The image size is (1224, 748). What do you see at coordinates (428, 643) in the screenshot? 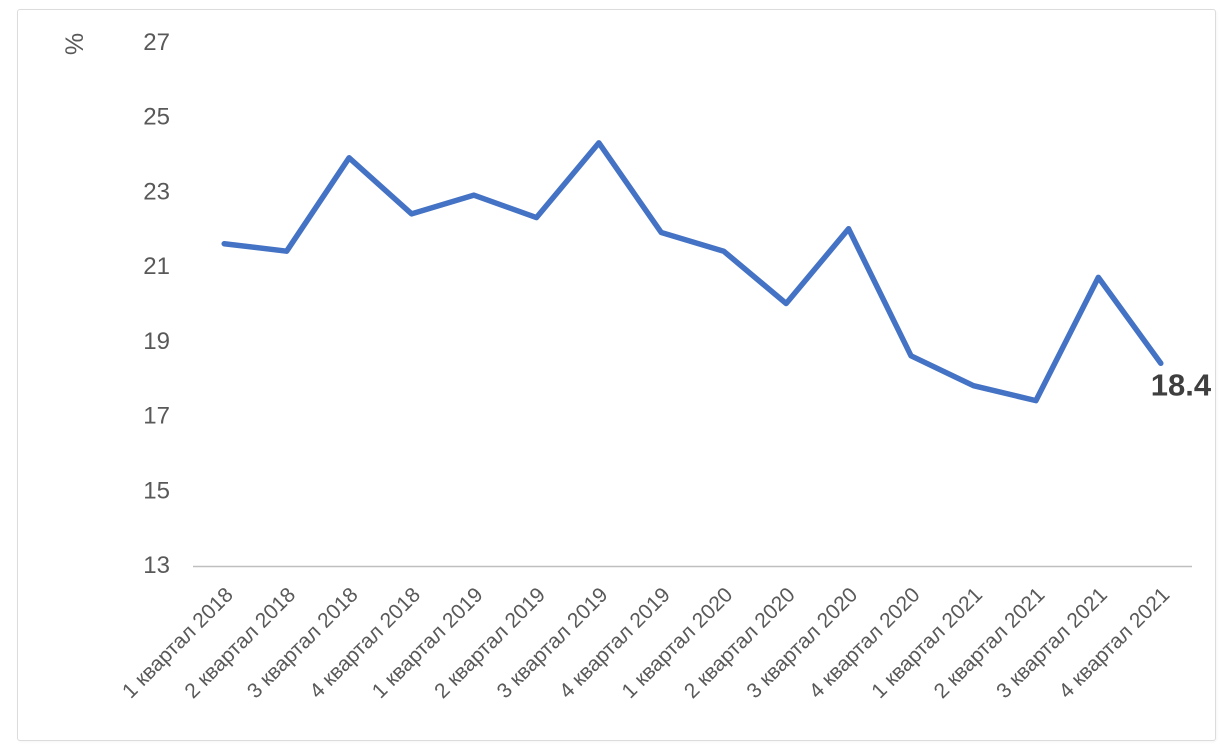
I see `x-tick-label: 1 квартал 2019` at bounding box center [428, 643].